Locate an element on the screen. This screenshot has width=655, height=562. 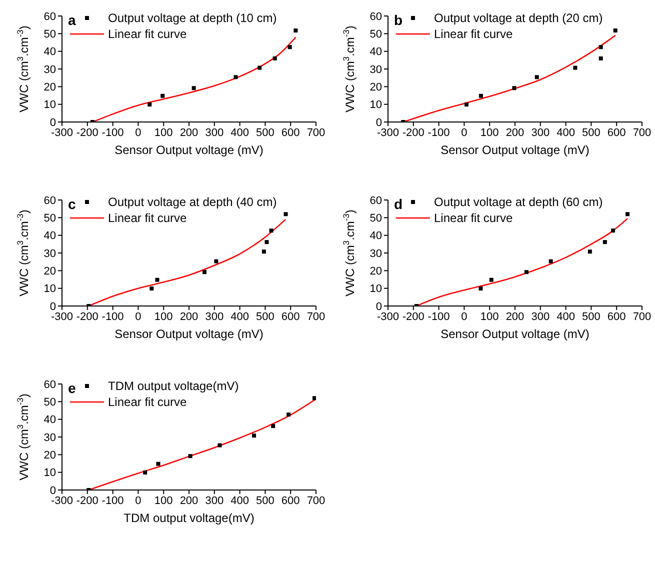
annotation: a is located at coordinates (72, 20).